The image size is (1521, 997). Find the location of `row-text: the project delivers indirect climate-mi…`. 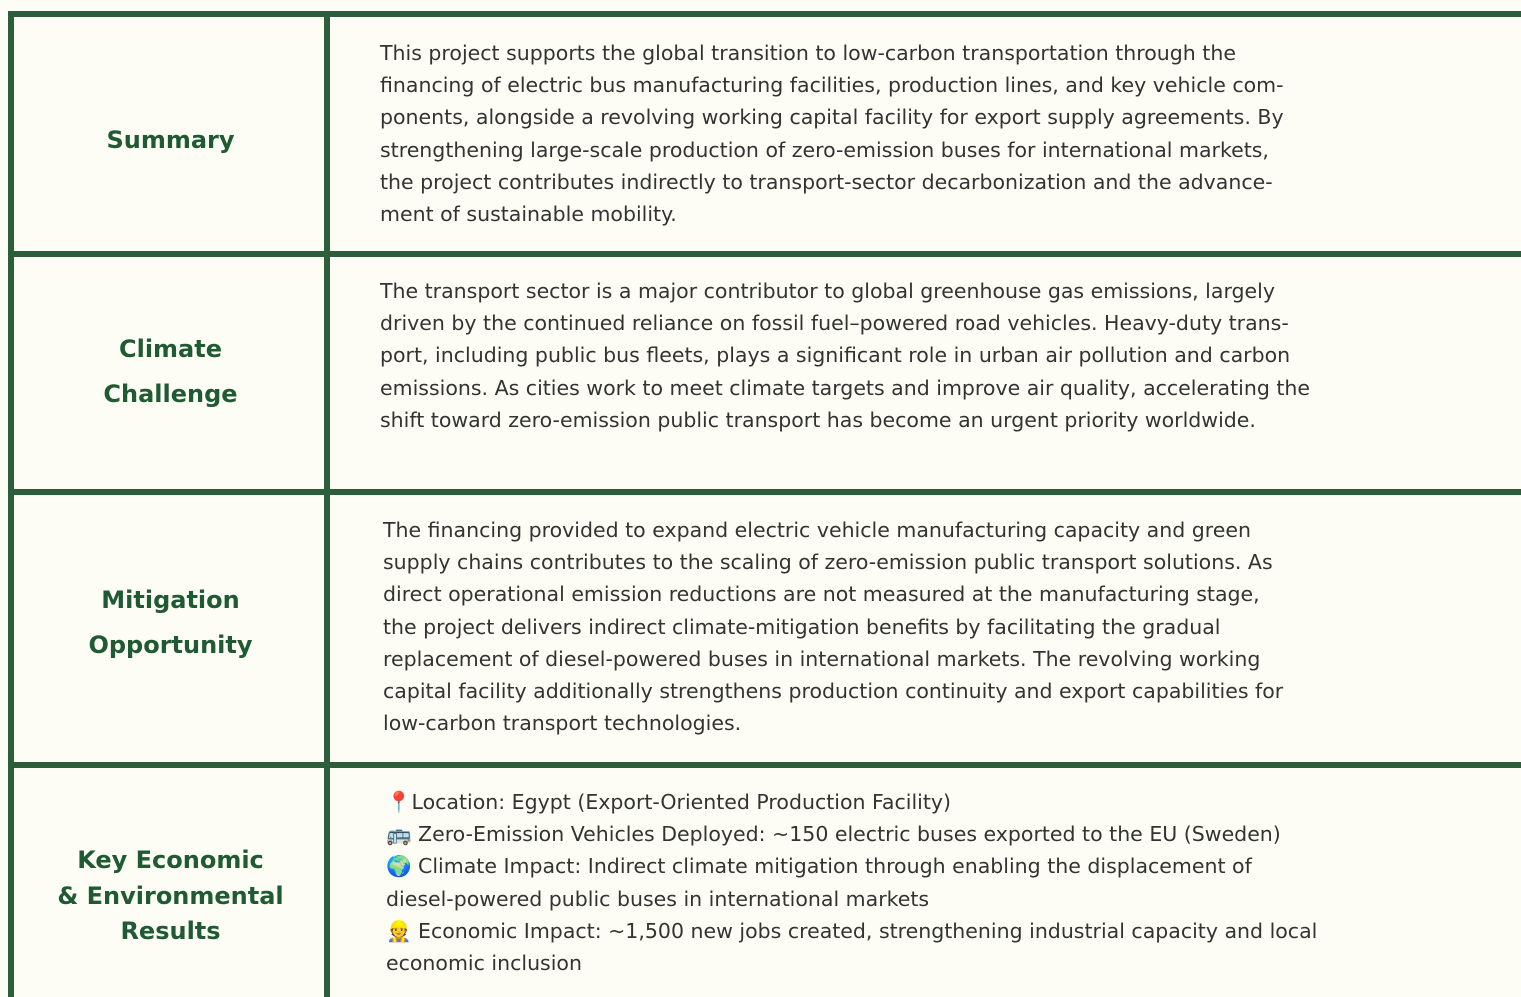

row-text: the project delivers indirect climate-mi… is located at coordinates (802, 626).